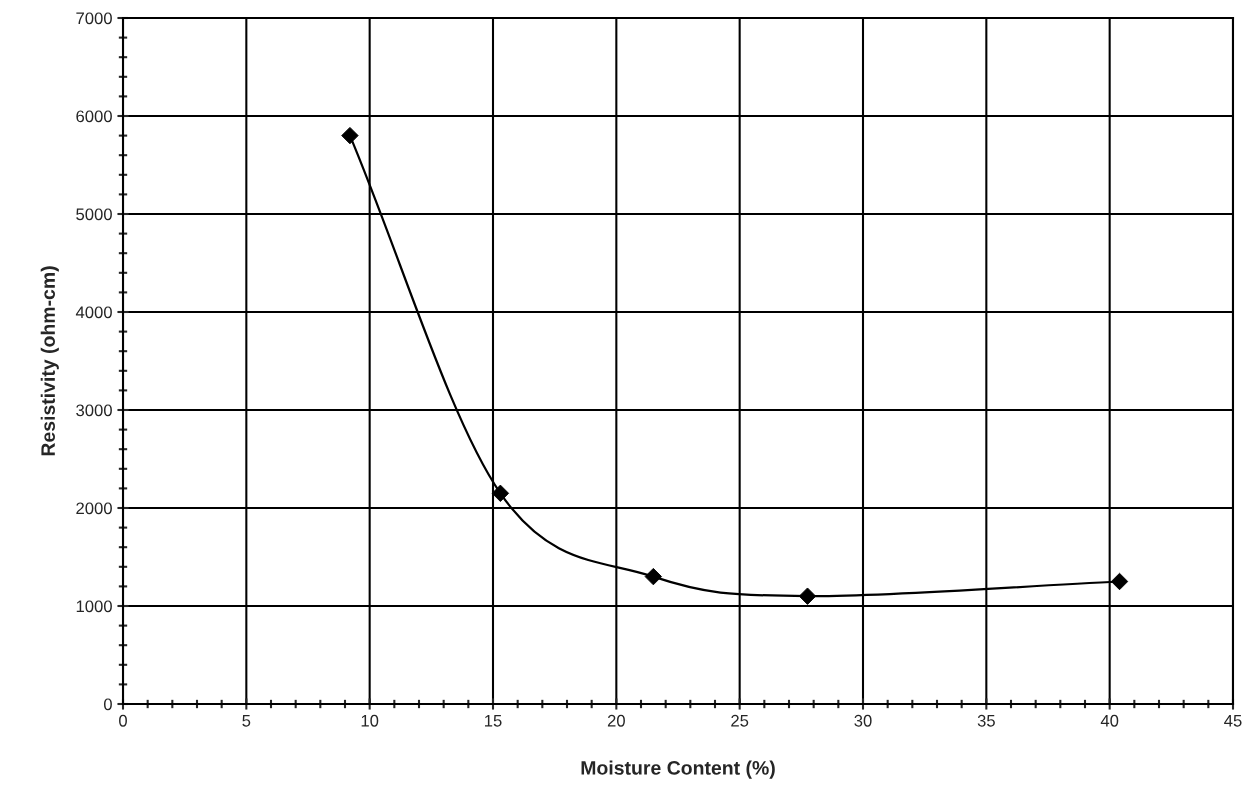 The height and width of the screenshot is (792, 1248). What do you see at coordinates (678, 769) in the screenshot?
I see `x-axis-title: Moisture Content (%)` at bounding box center [678, 769].